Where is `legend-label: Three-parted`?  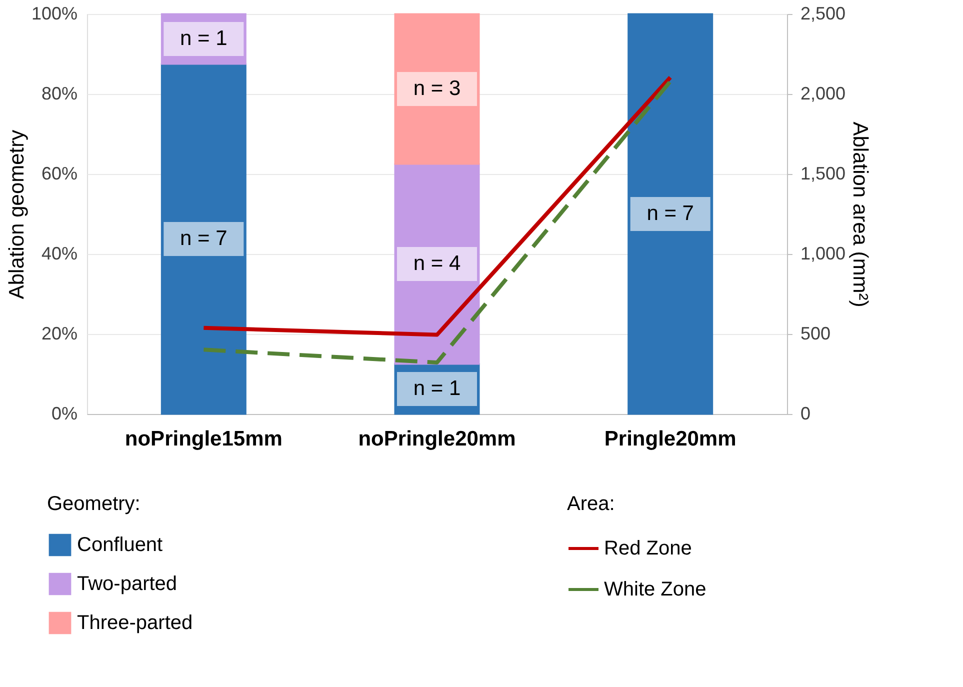 legend-label: Three-parted is located at coordinates (135, 623).